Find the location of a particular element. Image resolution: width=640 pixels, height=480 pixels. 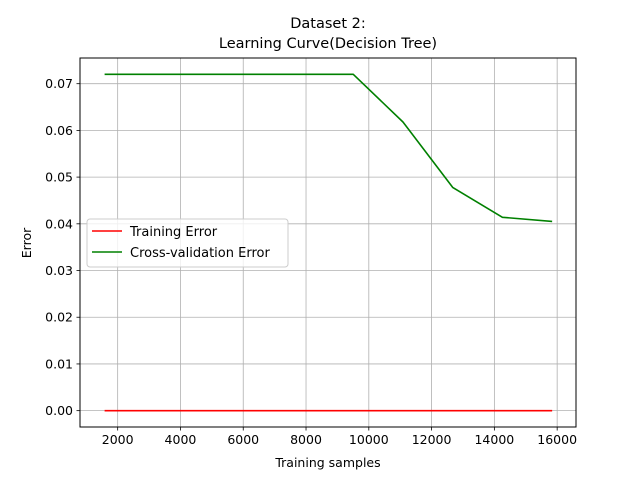

x-tick-label: 2000 is located at coordinates (118, 439).